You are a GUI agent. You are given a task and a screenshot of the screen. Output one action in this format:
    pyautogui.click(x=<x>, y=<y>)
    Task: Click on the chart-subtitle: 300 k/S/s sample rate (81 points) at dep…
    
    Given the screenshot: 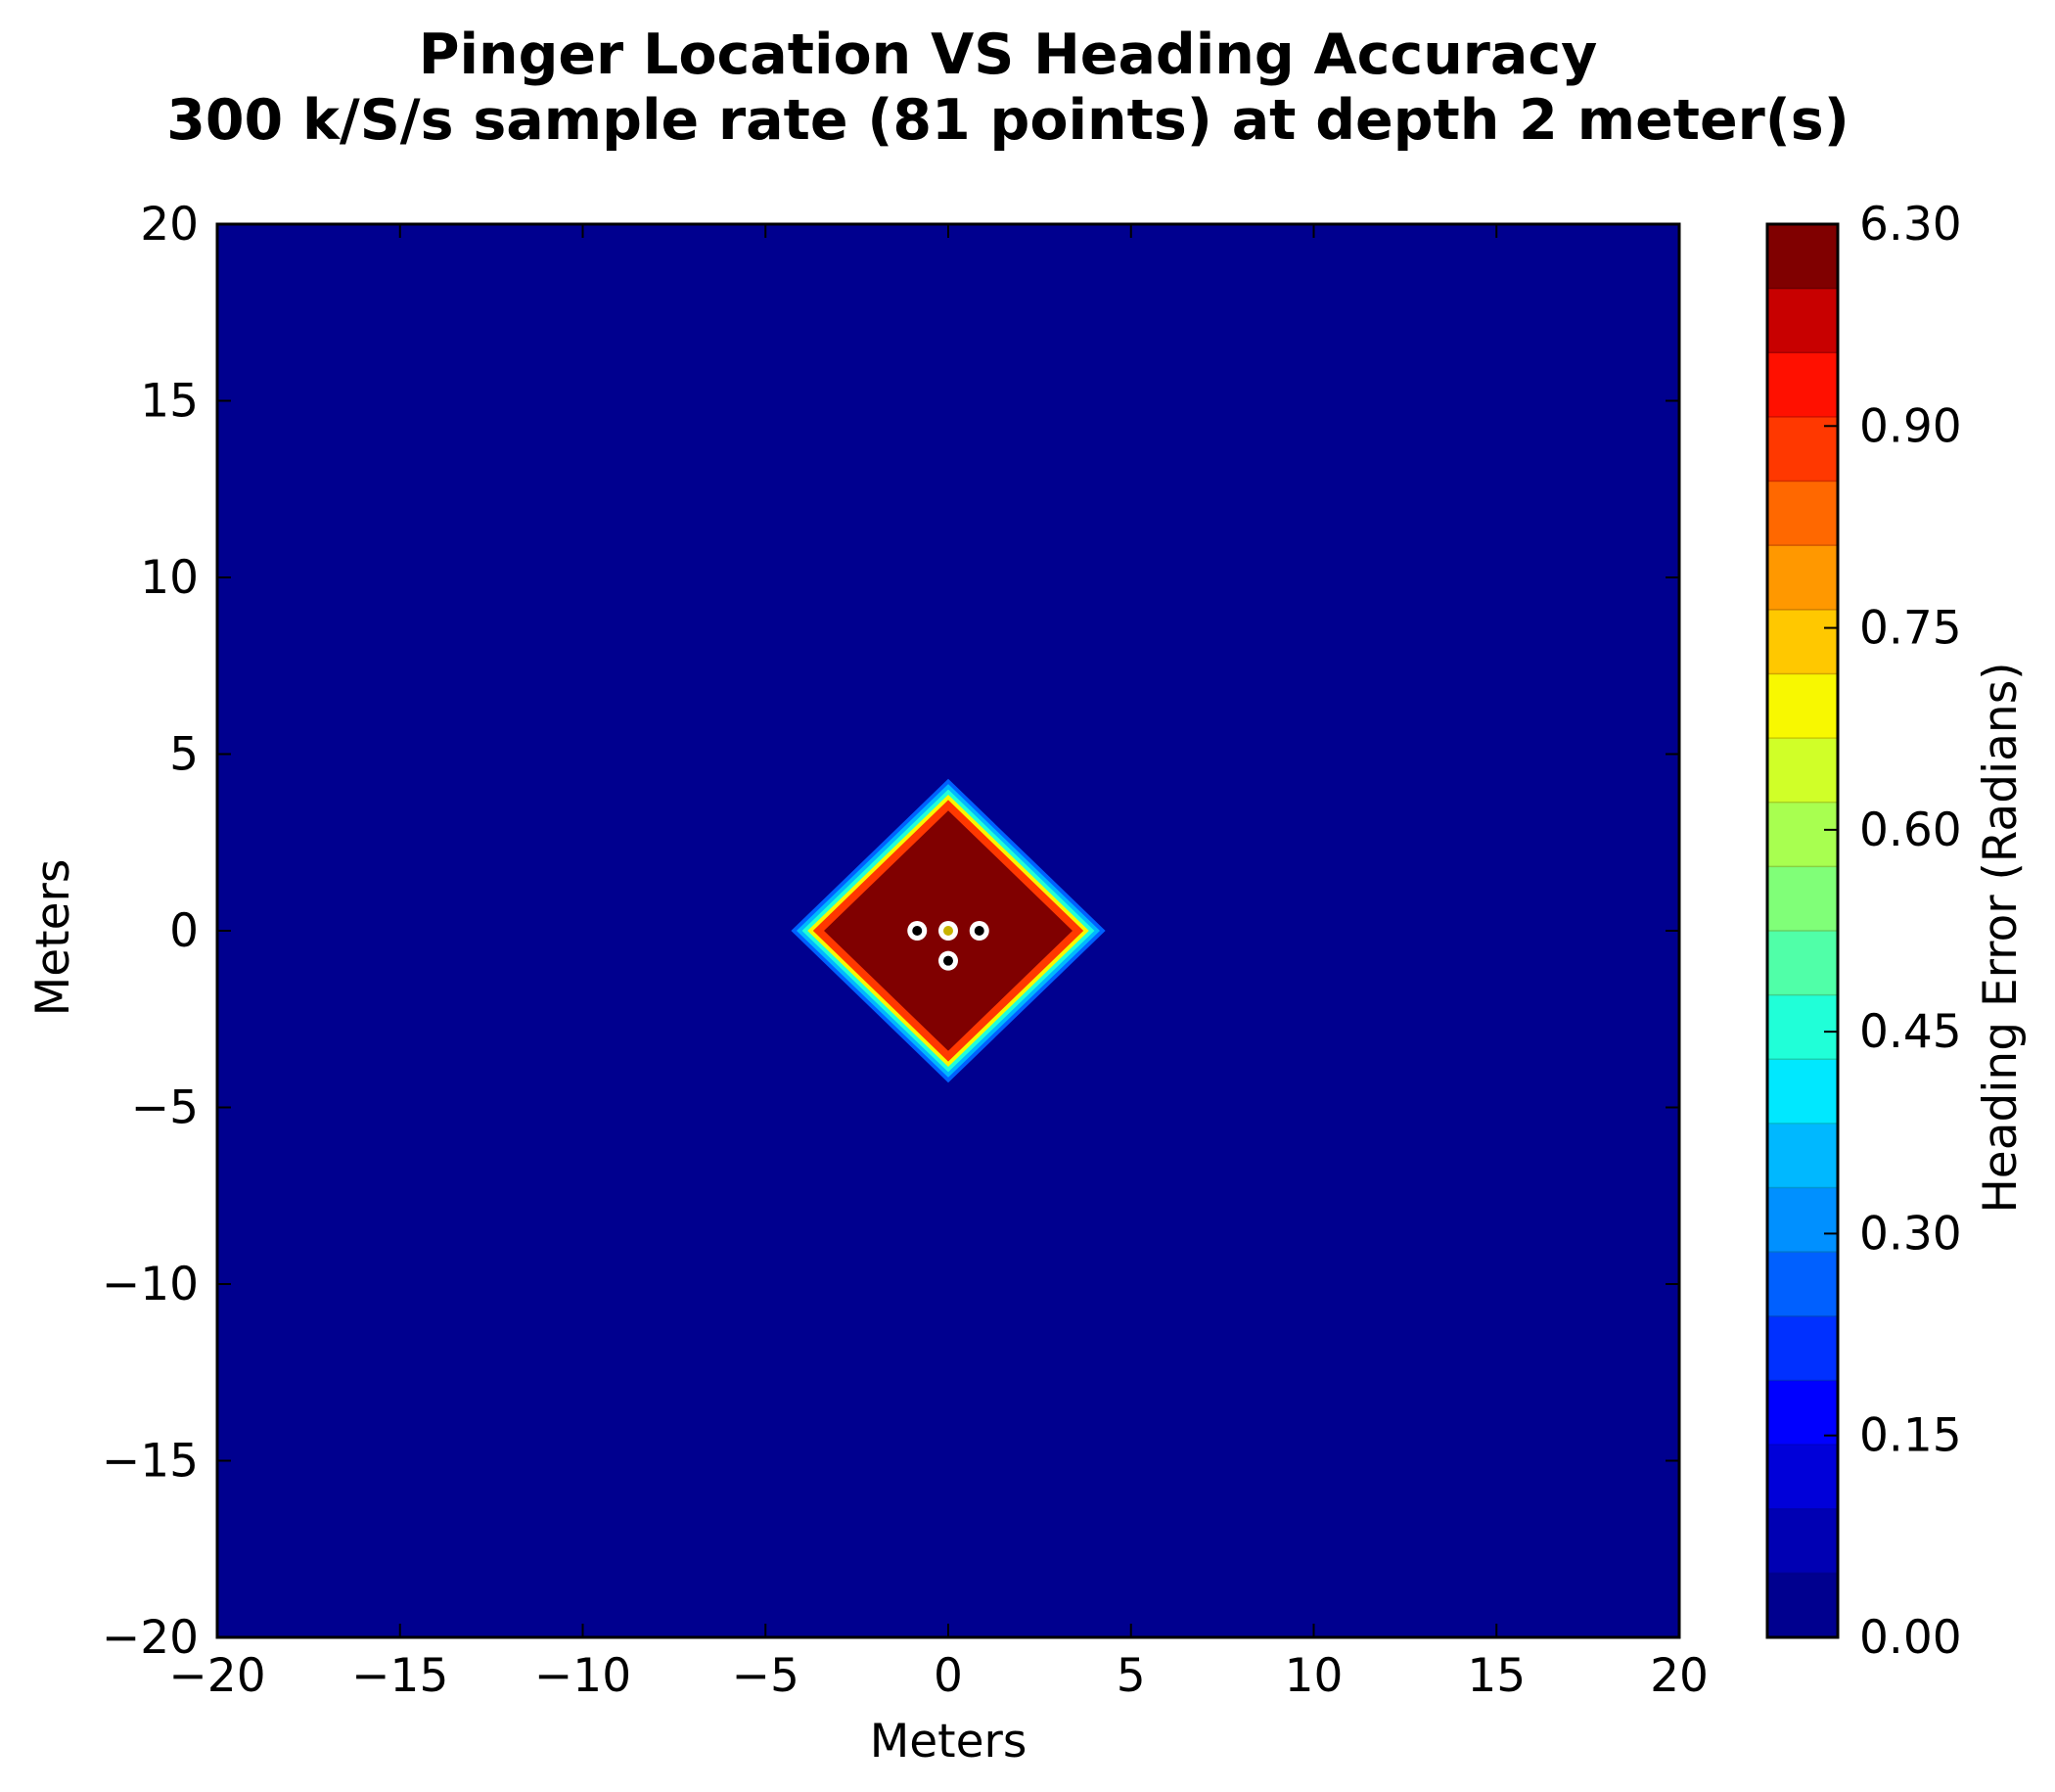 What is the action you would take?
    pyautogui.click(x=1008, y=120)
    